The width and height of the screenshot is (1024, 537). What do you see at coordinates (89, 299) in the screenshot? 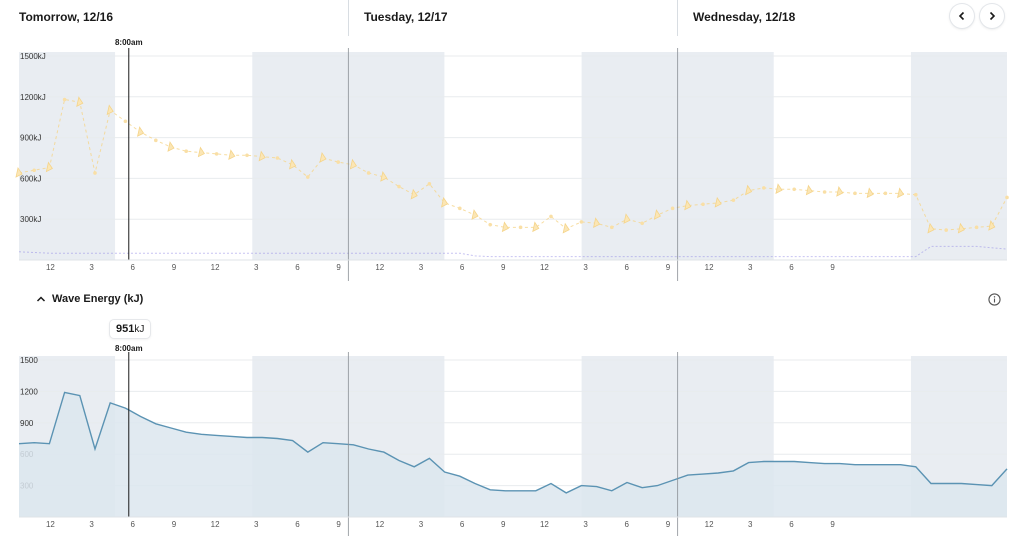
I see `wave-energy-section-toggle: Wave Energy (kJ)` at bounding box center [89, 299].